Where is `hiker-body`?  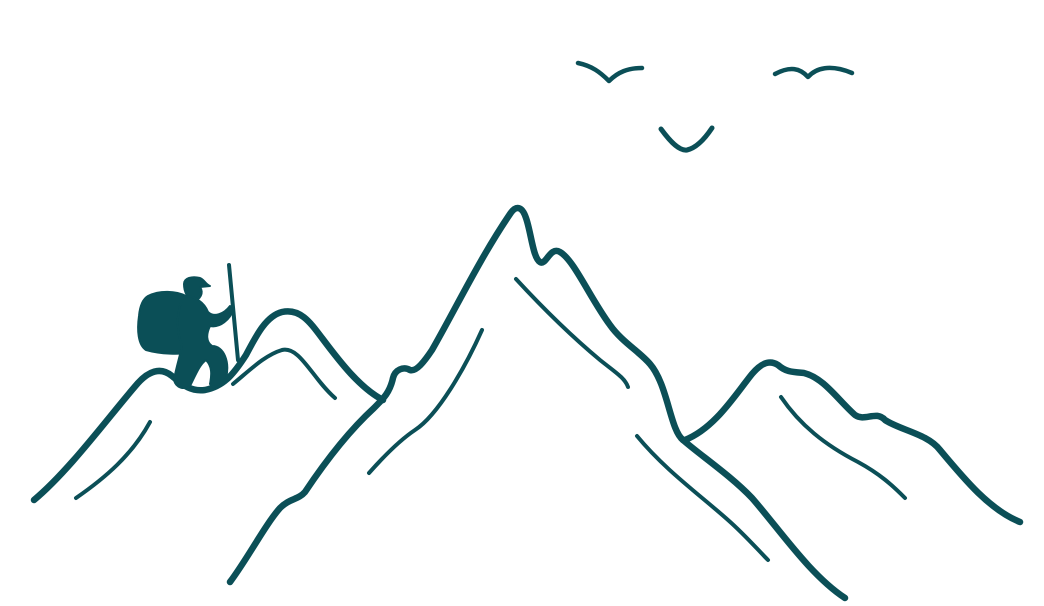
hiker-body is located at coordinates (204, 342).